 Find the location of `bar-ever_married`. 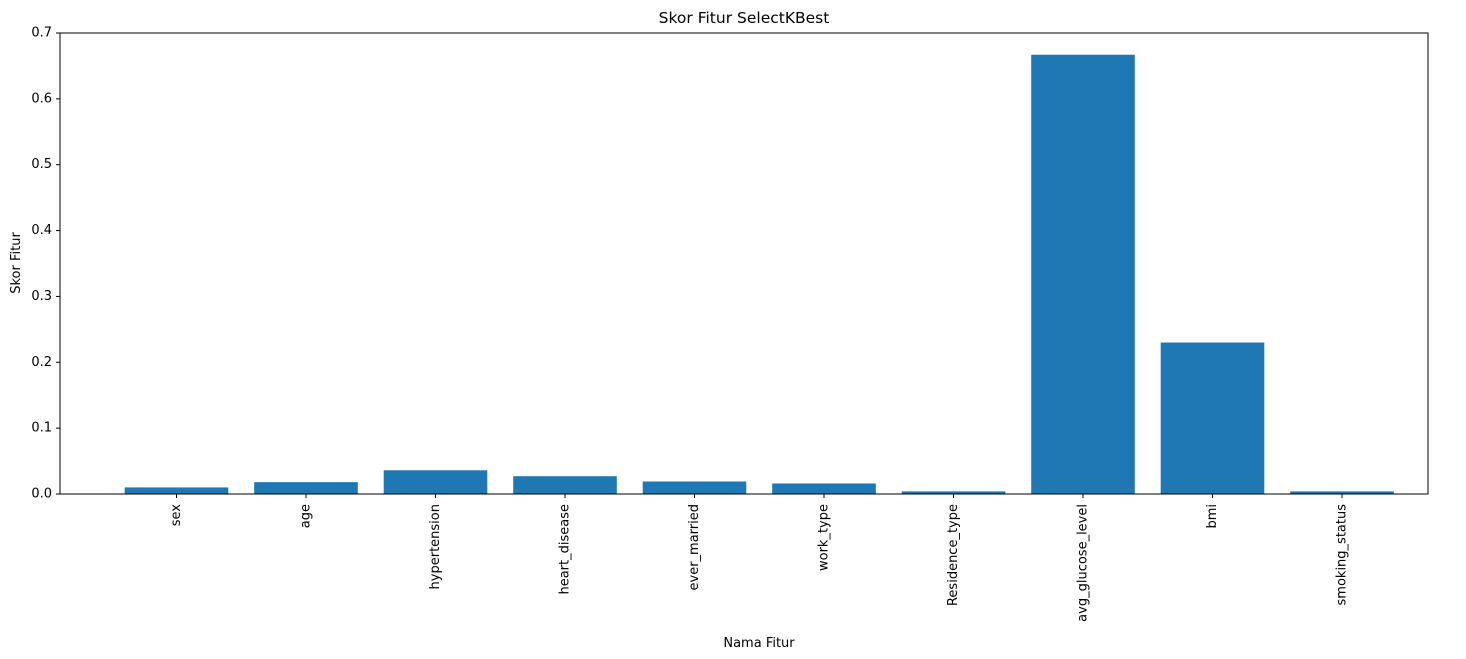

bar-ever_married is located at coordinates (694, 487).